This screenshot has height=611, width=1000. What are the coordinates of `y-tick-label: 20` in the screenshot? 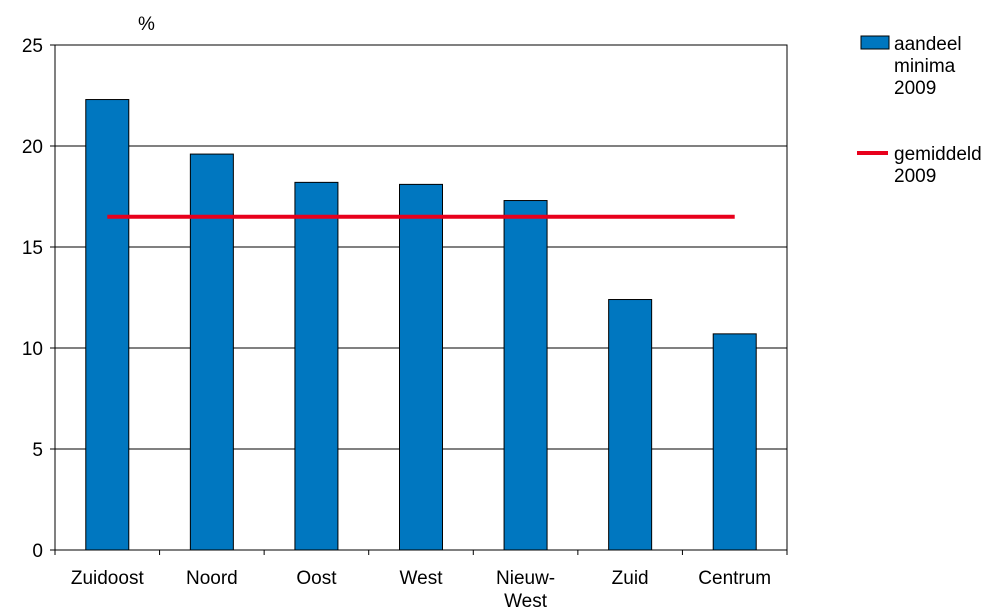 It's located at (32, 147).